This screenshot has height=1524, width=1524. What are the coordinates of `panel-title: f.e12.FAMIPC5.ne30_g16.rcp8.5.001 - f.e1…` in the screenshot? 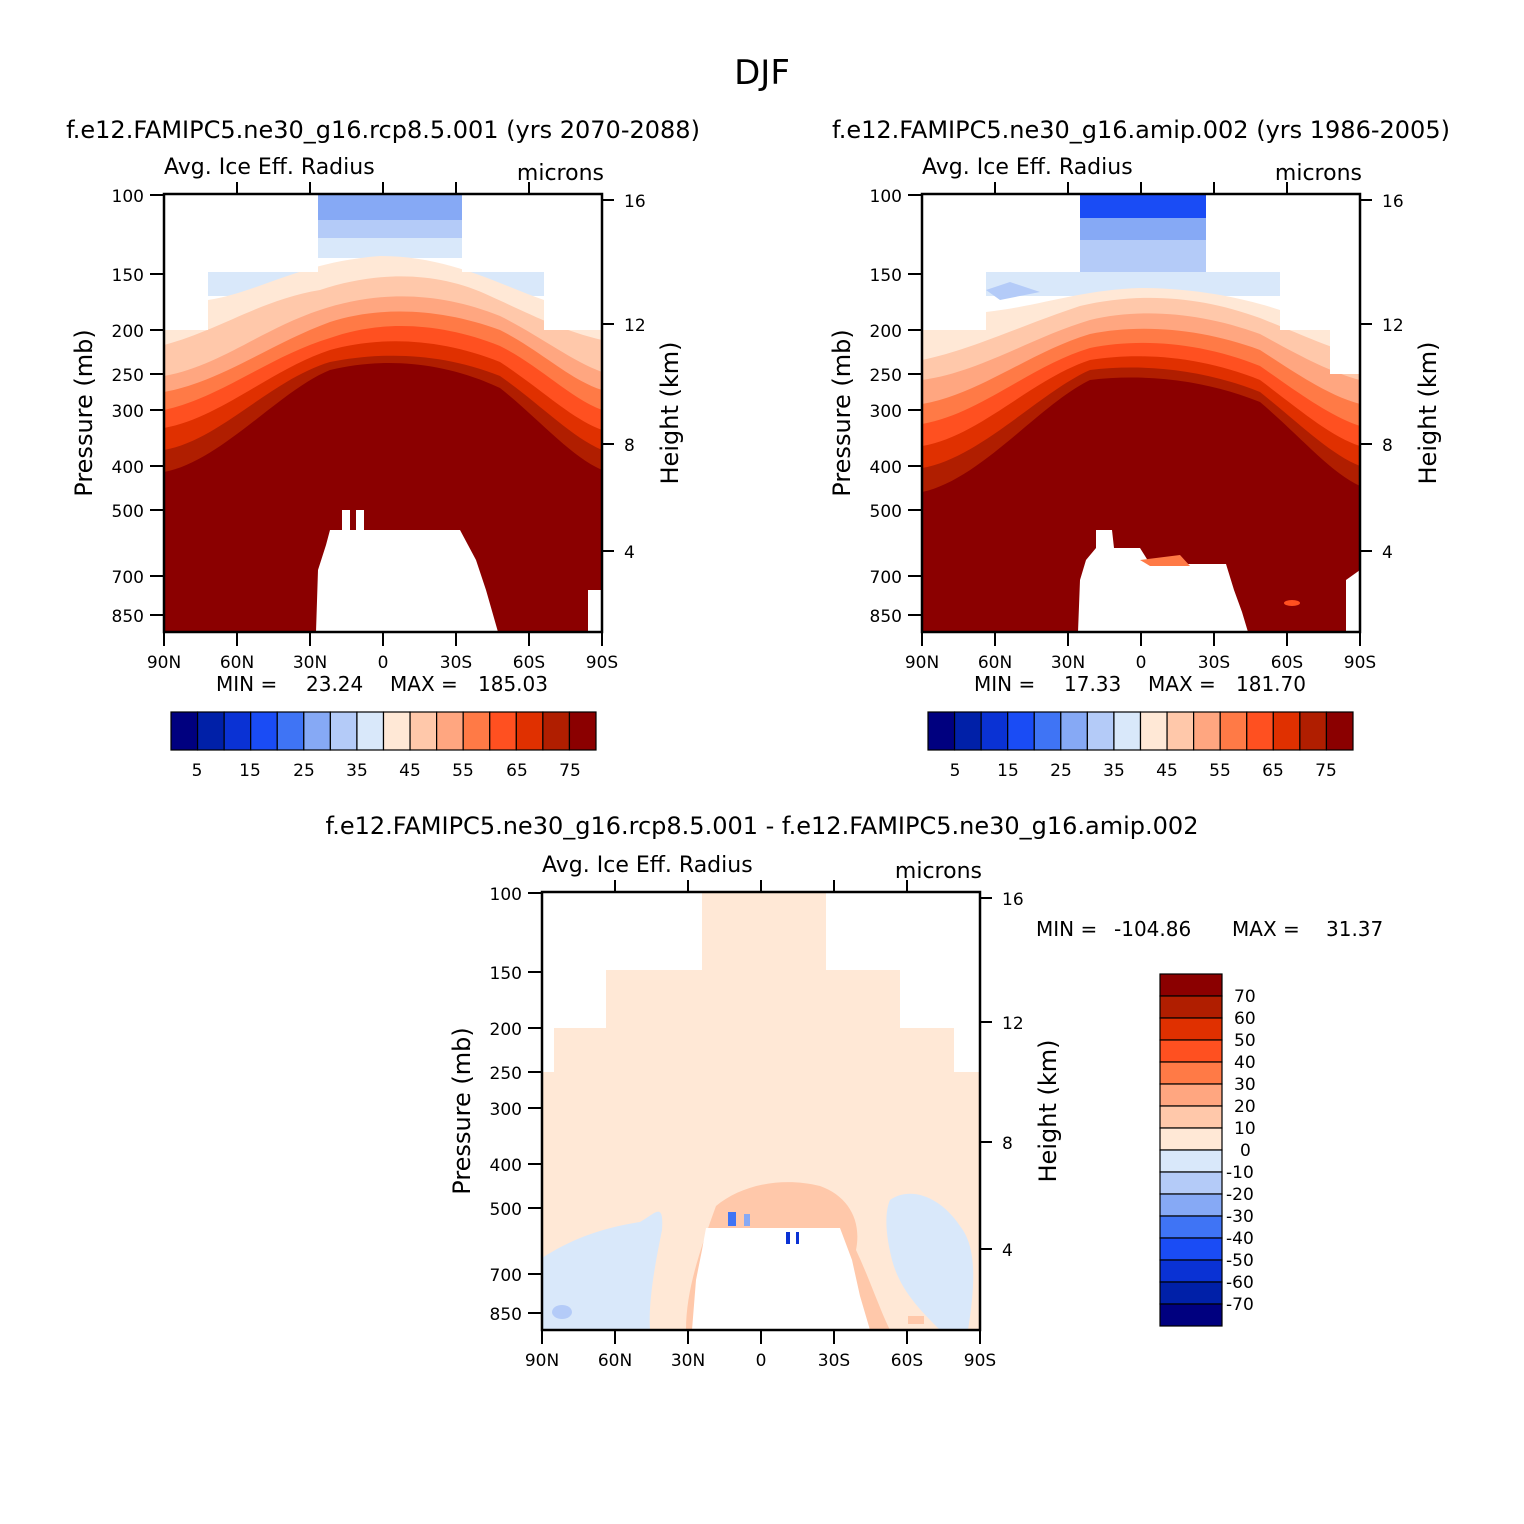 It's located at (762, 826).